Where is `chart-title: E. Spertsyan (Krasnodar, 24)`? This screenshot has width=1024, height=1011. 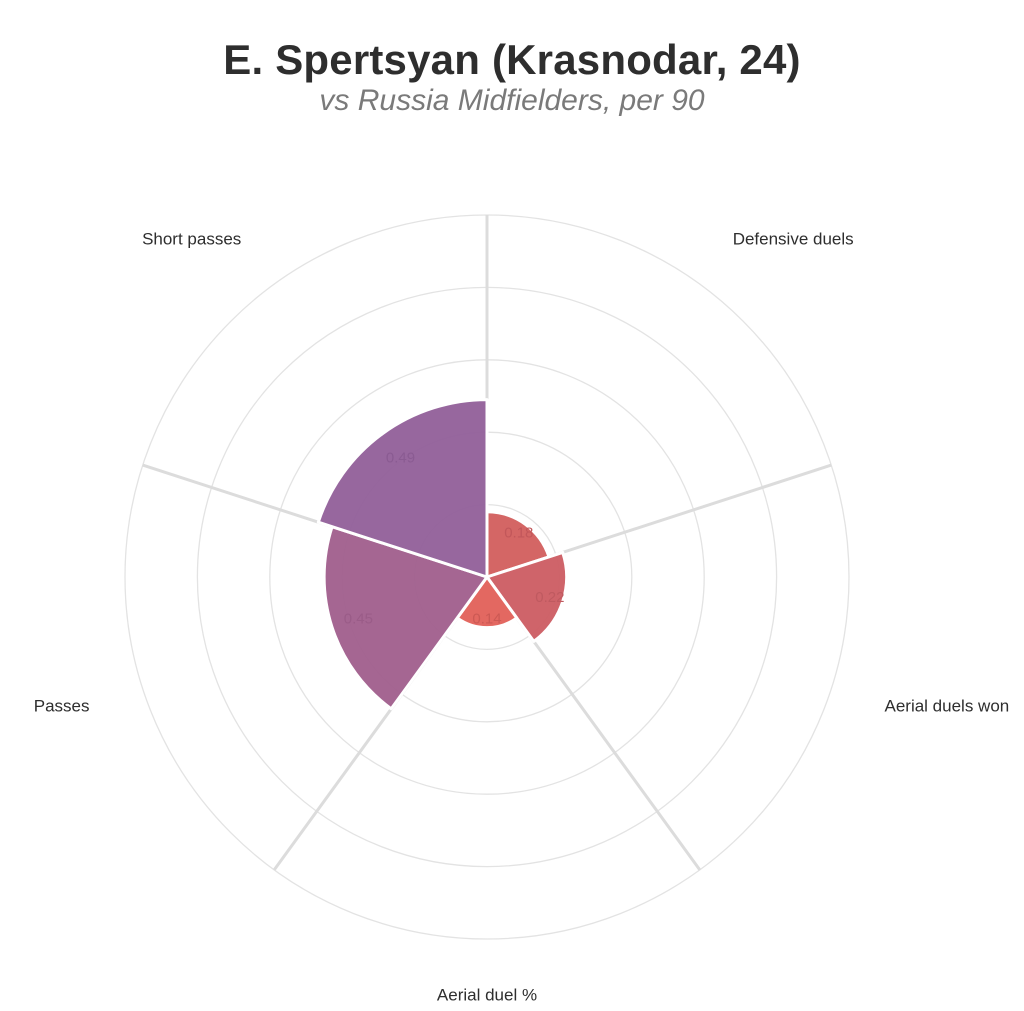
chart-title: E. Spertsyan (Krasnodar, 24) is located at coordinates (512, 59).